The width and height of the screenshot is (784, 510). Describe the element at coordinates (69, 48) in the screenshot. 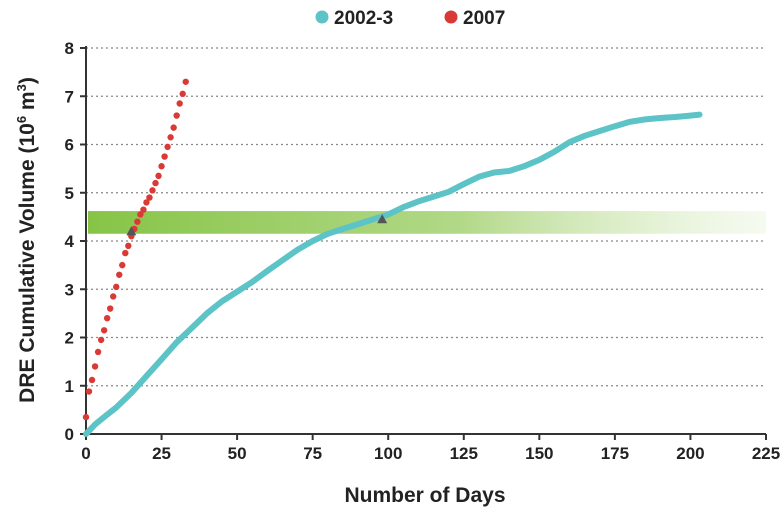

I see `y-tick-label-8: 8` at that location.